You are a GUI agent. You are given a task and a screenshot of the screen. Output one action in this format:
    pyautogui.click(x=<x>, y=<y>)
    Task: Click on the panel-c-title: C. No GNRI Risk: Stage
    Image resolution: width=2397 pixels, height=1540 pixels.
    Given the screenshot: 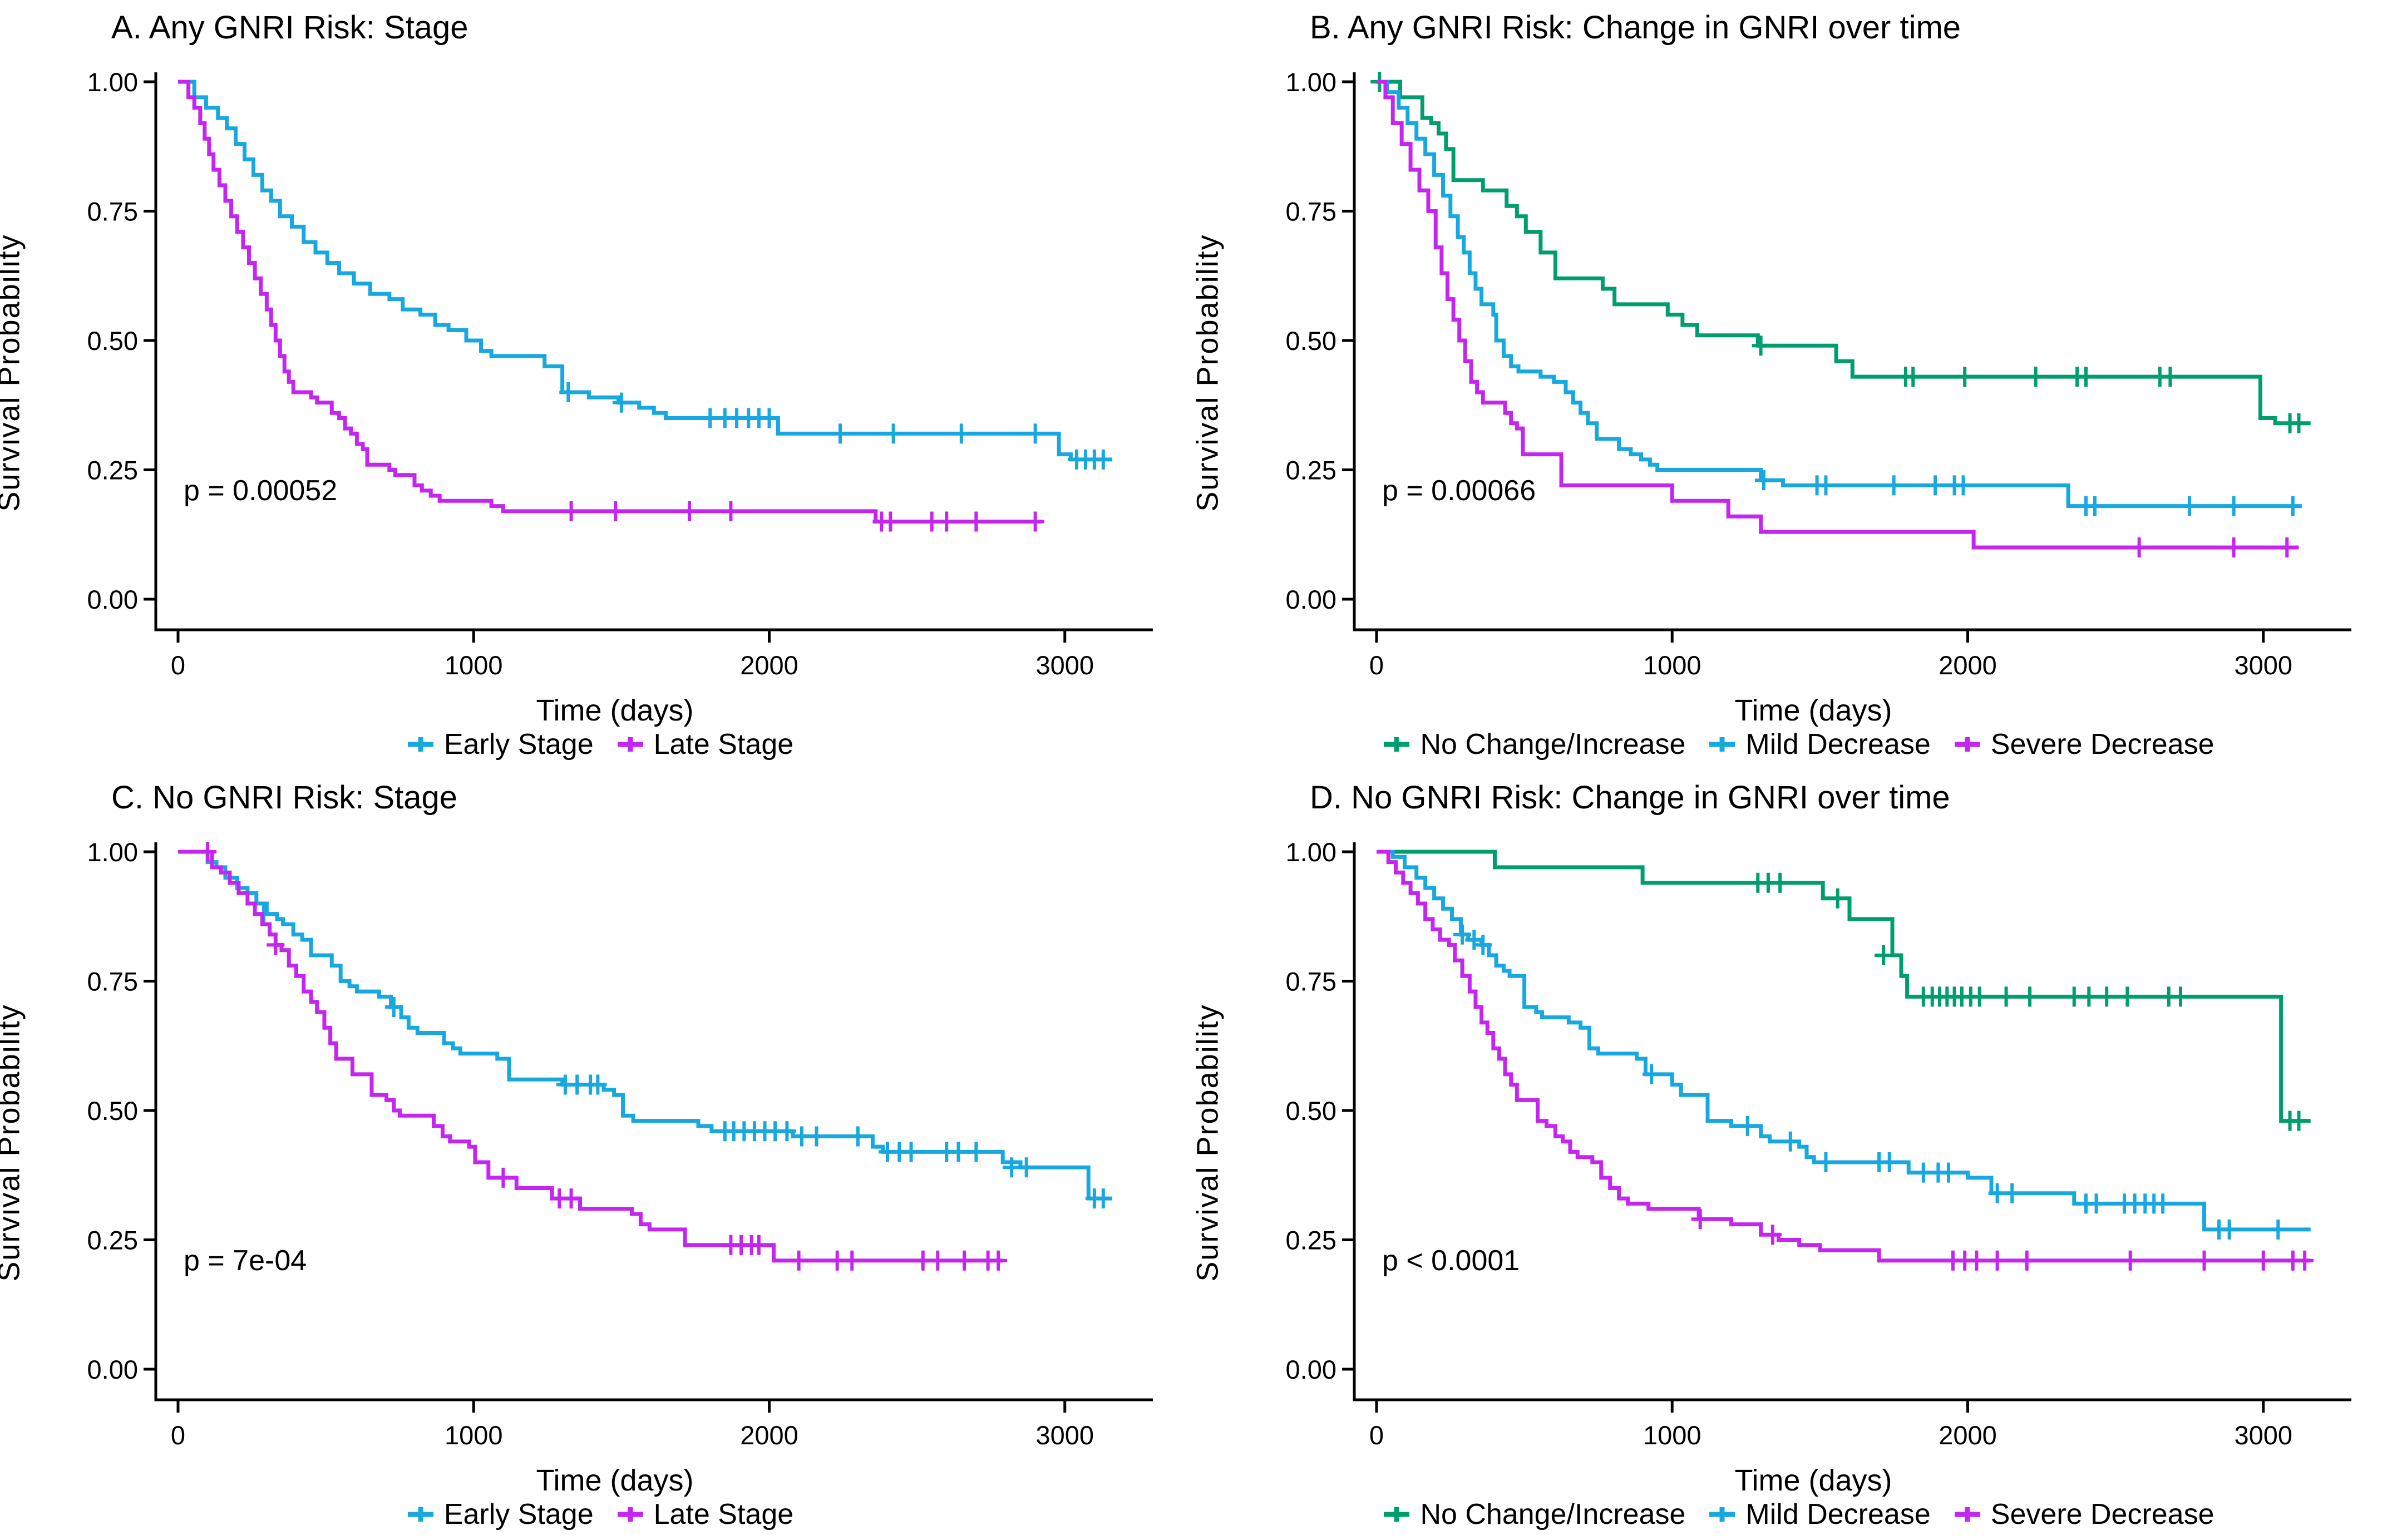 What is the action you would take?
    pyautogui.click(x=284, y=797)
    